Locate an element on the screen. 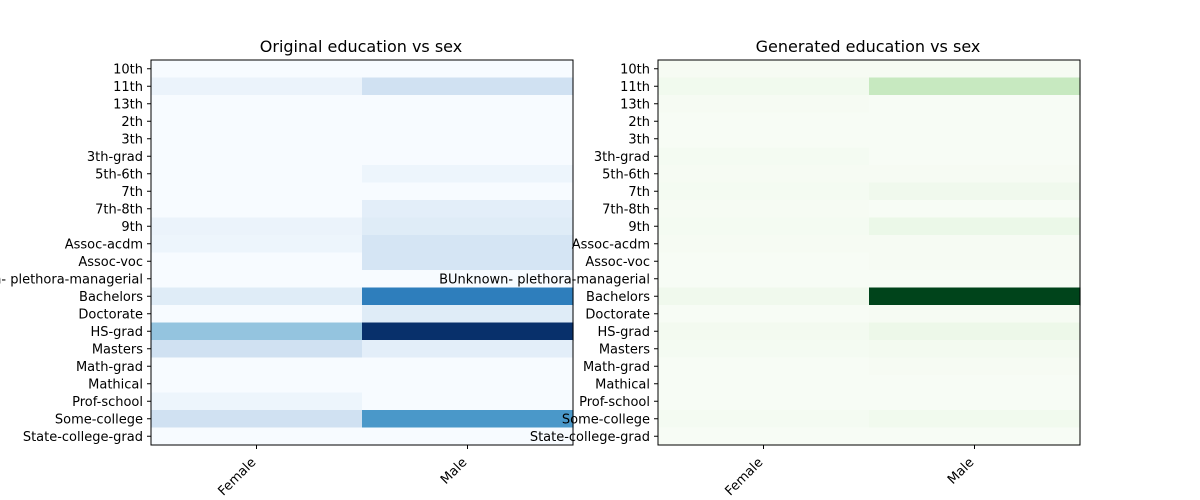  y-tick-label: 7th is located at coordinates (132, 192).